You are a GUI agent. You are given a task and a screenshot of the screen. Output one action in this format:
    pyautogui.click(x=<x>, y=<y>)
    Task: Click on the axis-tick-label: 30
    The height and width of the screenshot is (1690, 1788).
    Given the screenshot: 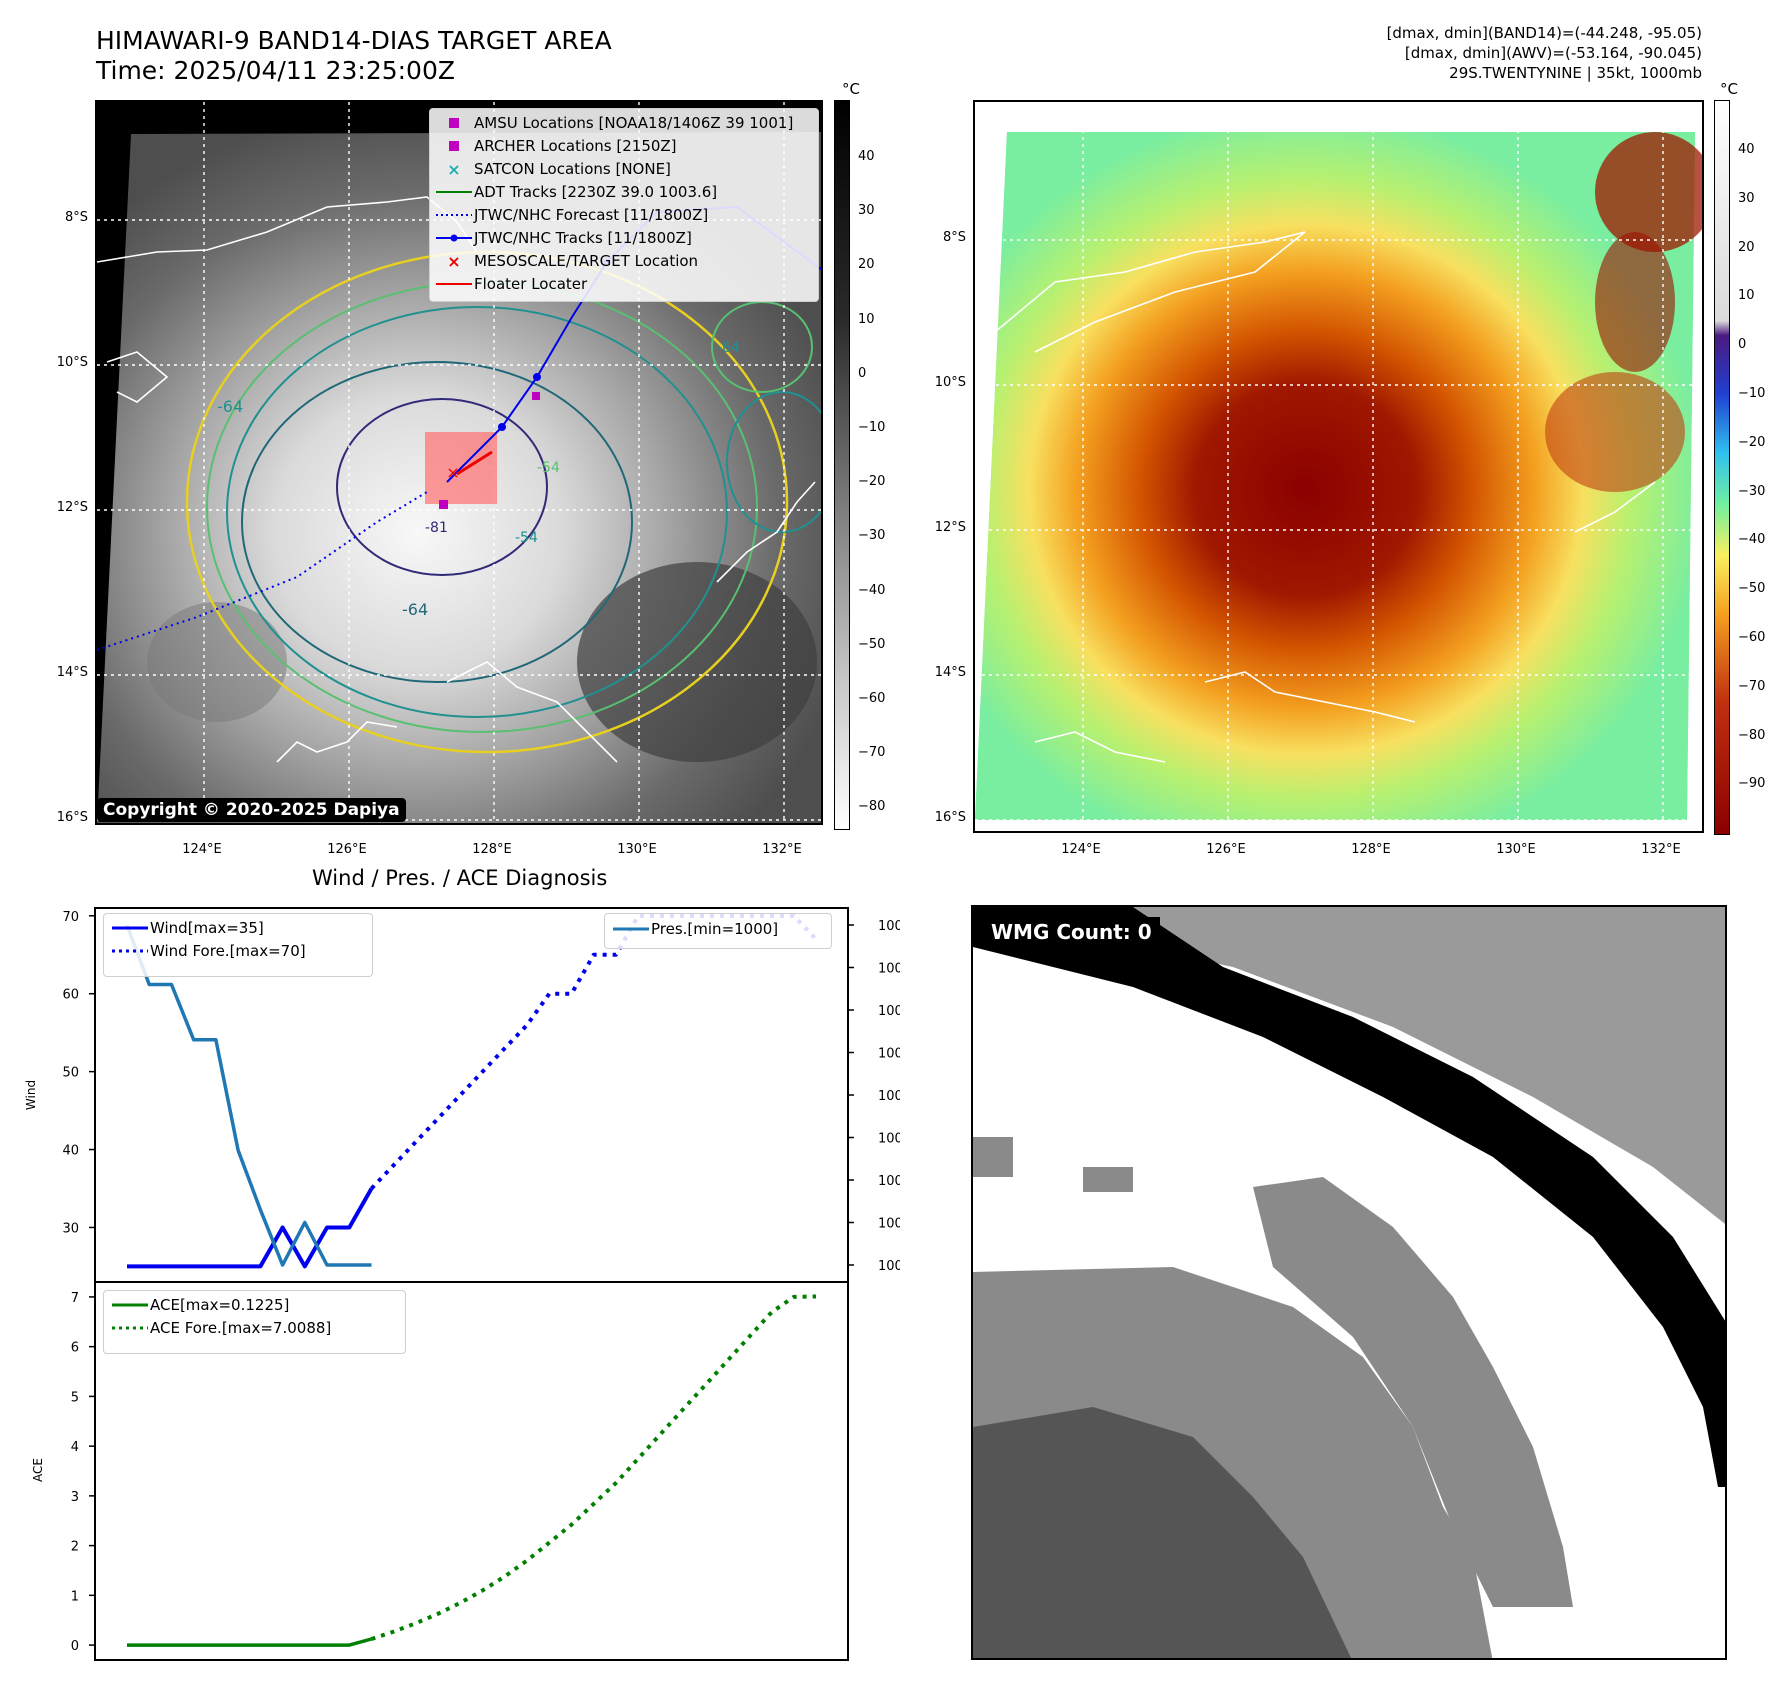 What is the action you would take?
    pyautogui.click(x=866, y=211)
    